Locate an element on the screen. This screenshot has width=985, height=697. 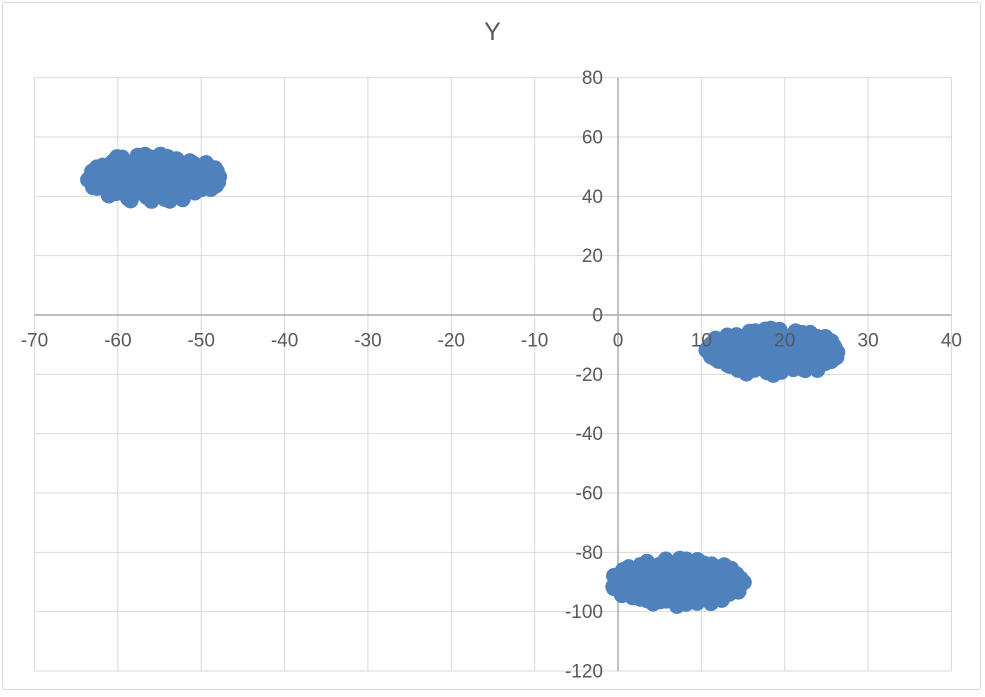
x-tick-label: -70 is located at coordinates (34, 341).